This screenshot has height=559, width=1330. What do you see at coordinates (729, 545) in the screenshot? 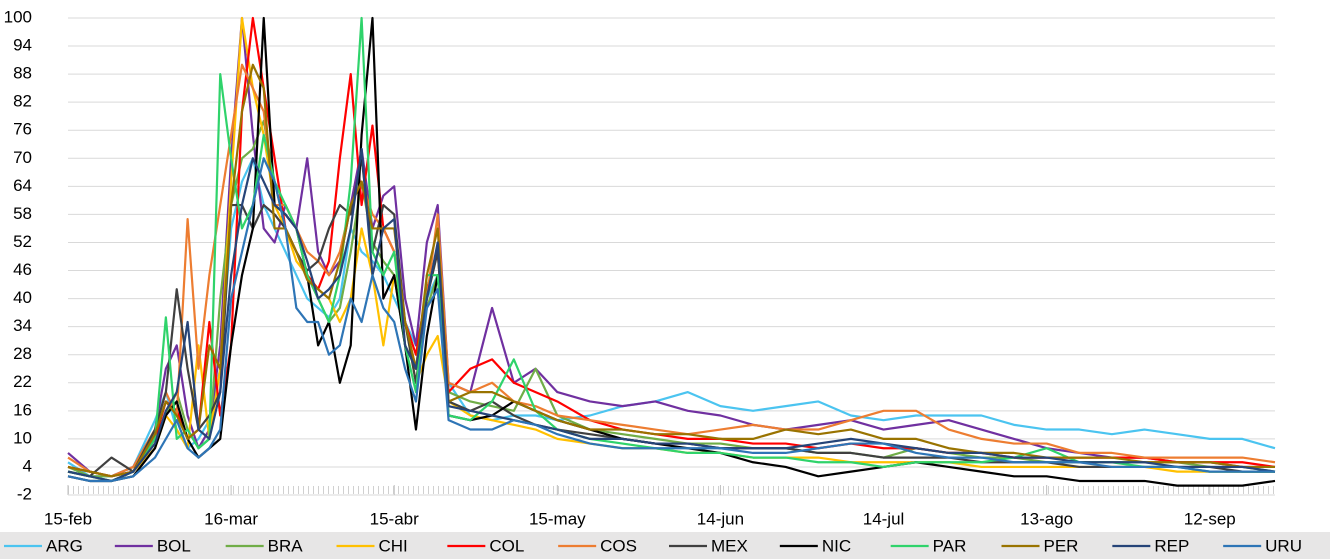
I see `legend-label: MEX` at bounding box center [729, 545].